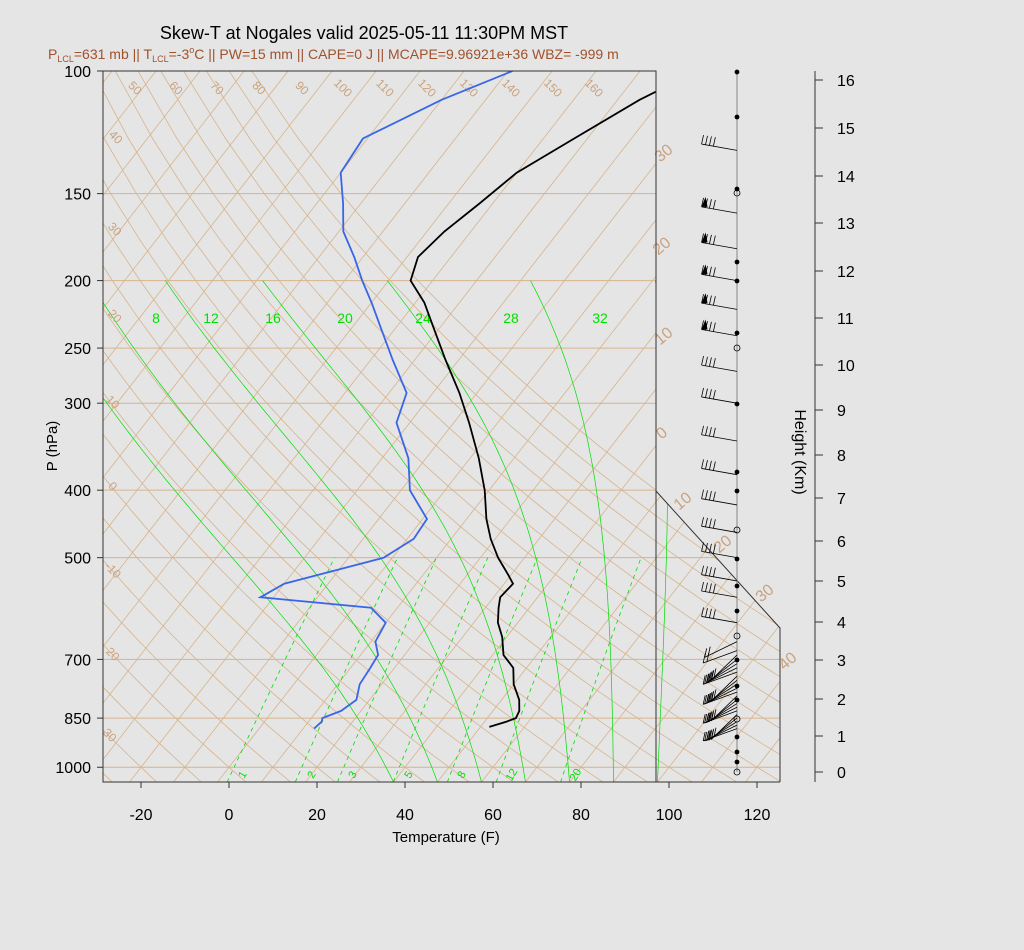  I want to click on subtitle-plcl: =631 mb || T, so click(113, 54).